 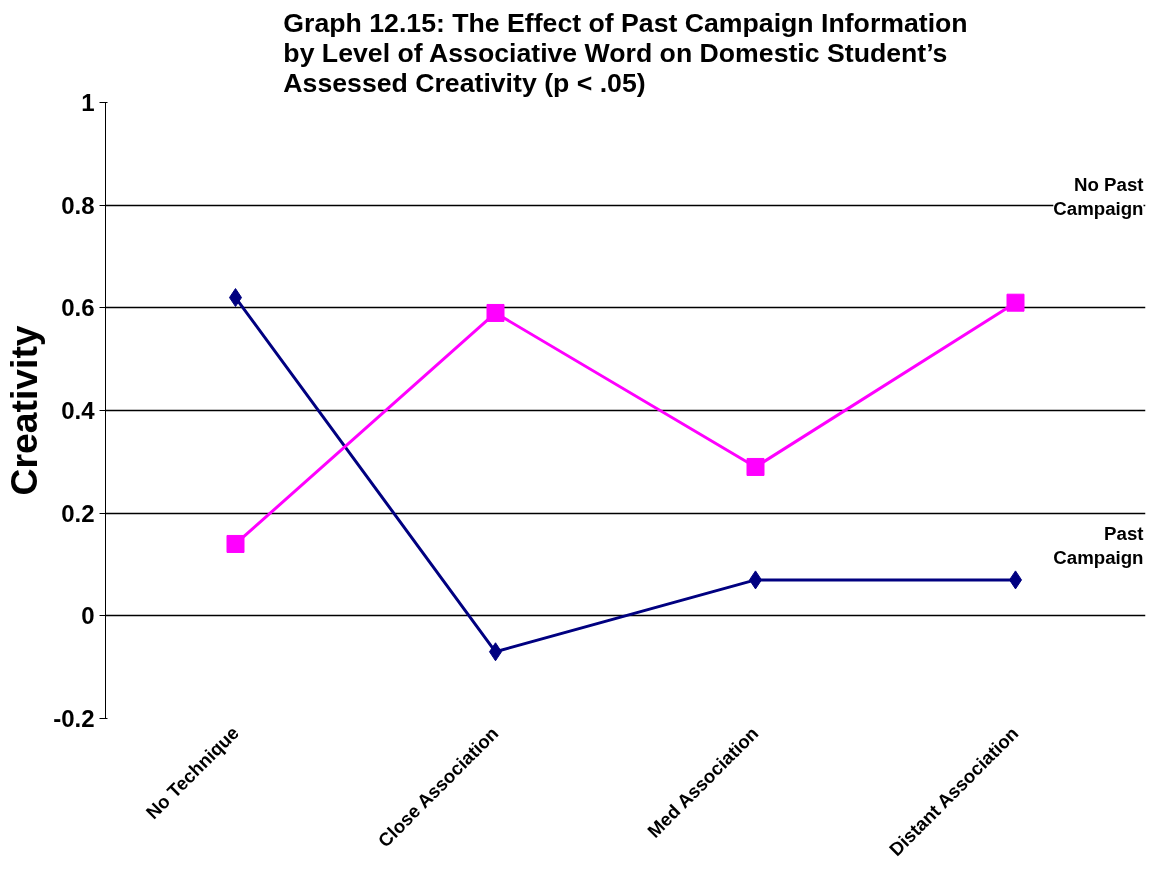 I want to click on y-tick-label: -0.2, so click(x=74, y=718).